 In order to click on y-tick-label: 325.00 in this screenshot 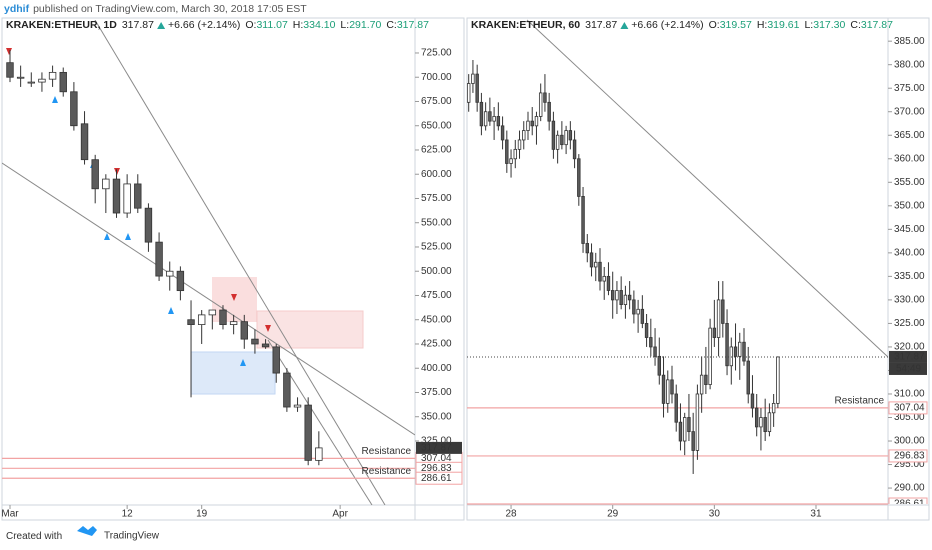, I will do `click(909, 323)`.